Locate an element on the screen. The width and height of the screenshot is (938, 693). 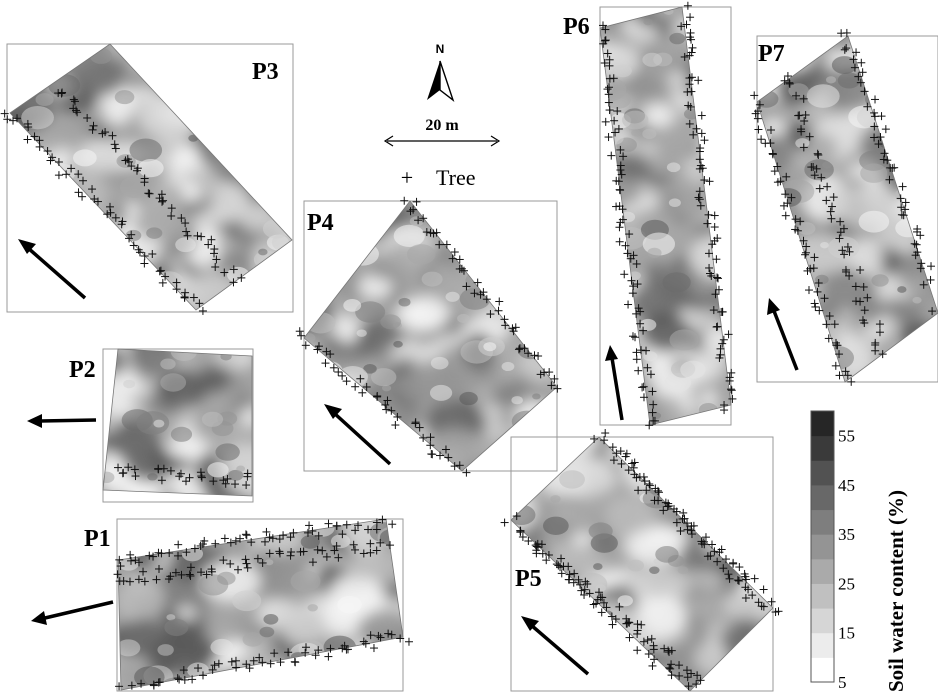
tree-markers-p7 is located at coordinates (843, 207).